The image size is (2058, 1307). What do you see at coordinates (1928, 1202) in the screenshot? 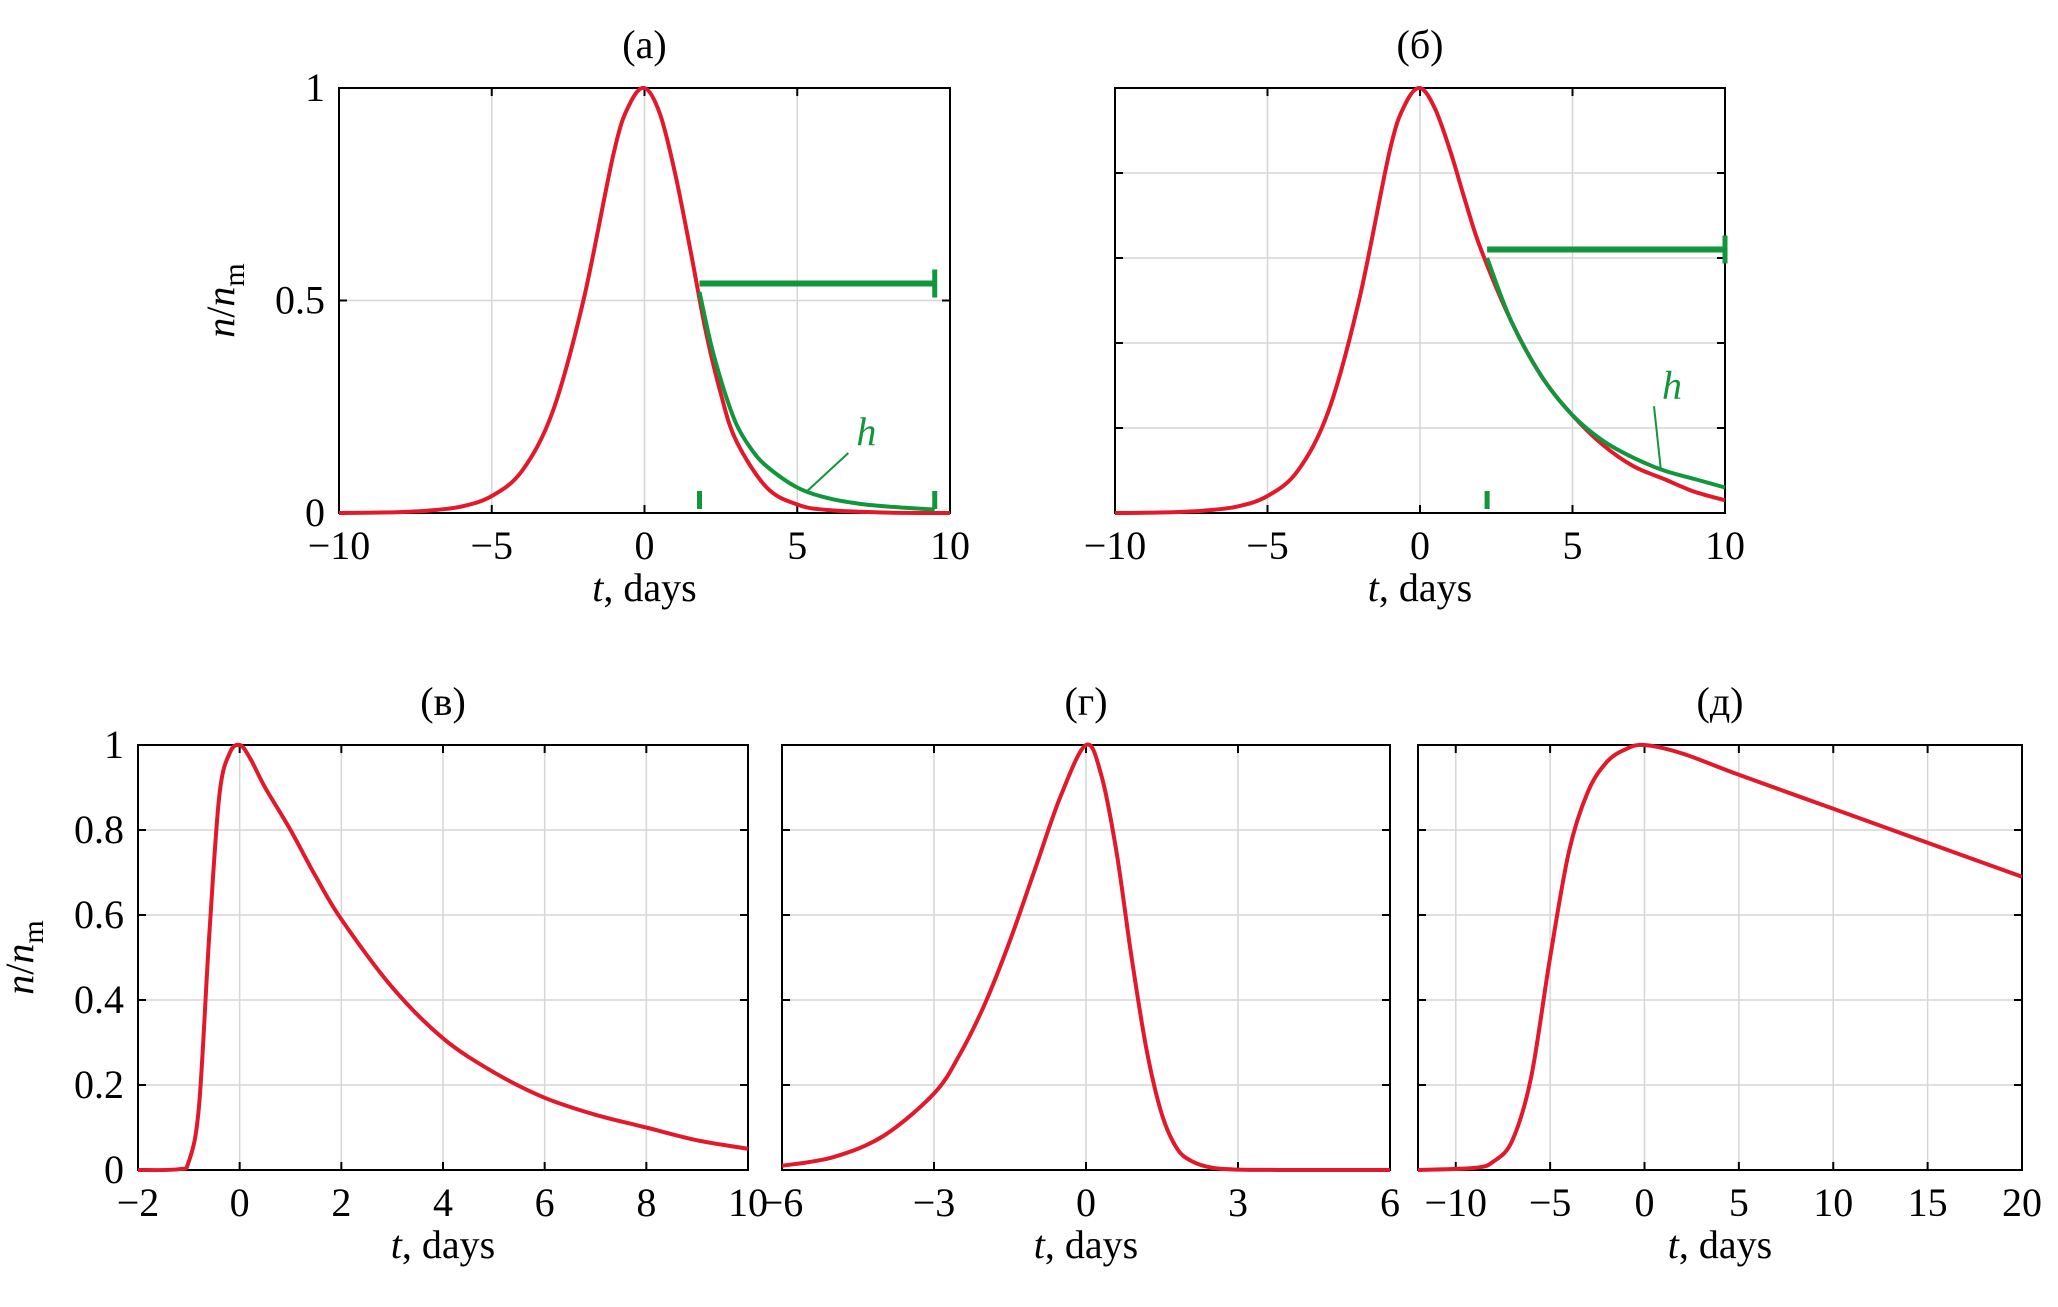
I see `x-tick-label: 15` at bounding box center [1928, 1202].